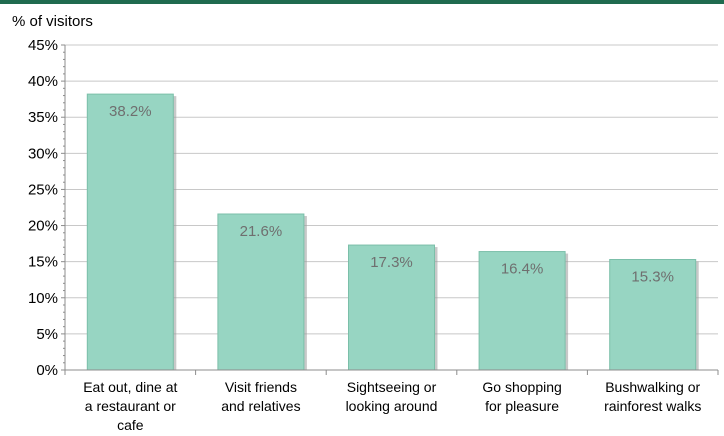 The height and width of the screenshot is (436, 724). I want to click on y-tick-label: 40%, so click(43, 81).